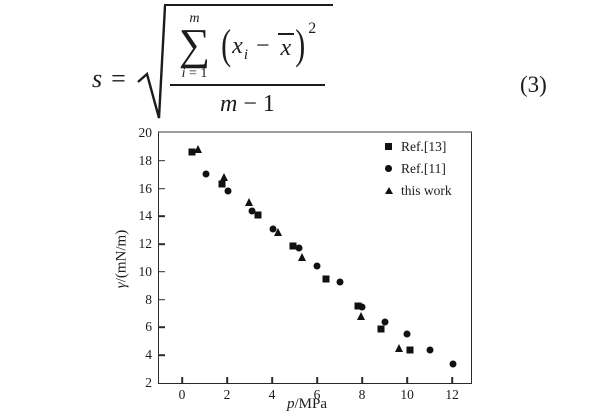 Image resolution: width=603 pixels, height=419 pixels. I want to click on legend-item: this work, so click(418, 190).